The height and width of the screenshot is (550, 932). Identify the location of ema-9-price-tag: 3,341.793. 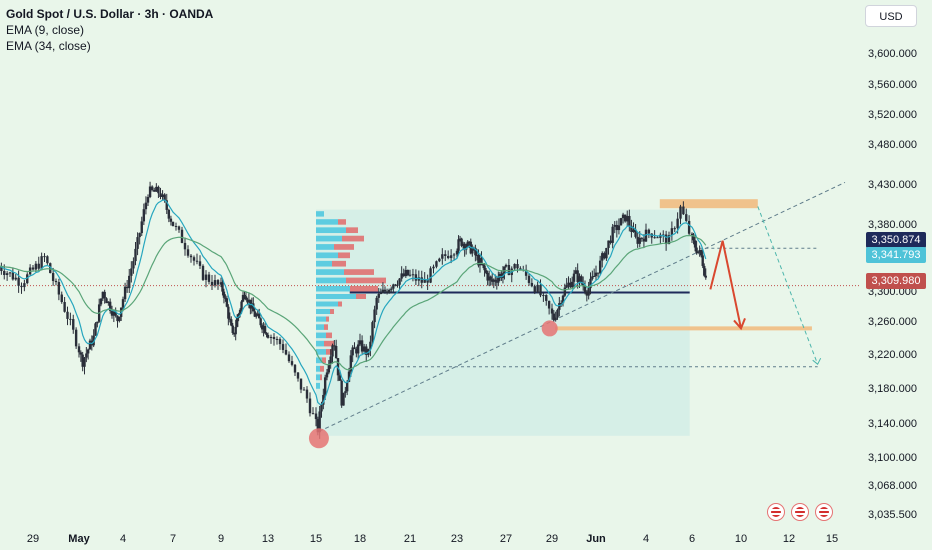
(896, 255).